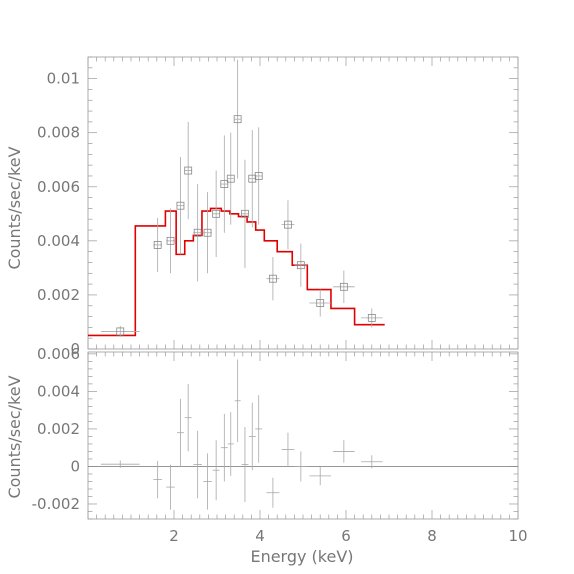 The height and width of the screenshot is (574, 574). Describe the element at coordinates (517, 536) in the screenshot. I see `x-tick-label: 10` at that location.